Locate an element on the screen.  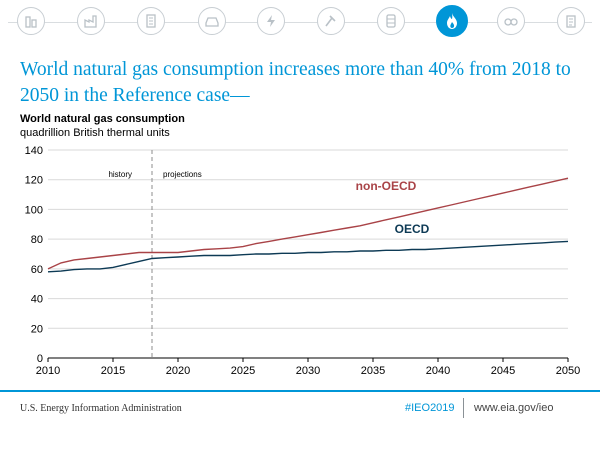
projections-label: projections is located at coordinates (182, 174).